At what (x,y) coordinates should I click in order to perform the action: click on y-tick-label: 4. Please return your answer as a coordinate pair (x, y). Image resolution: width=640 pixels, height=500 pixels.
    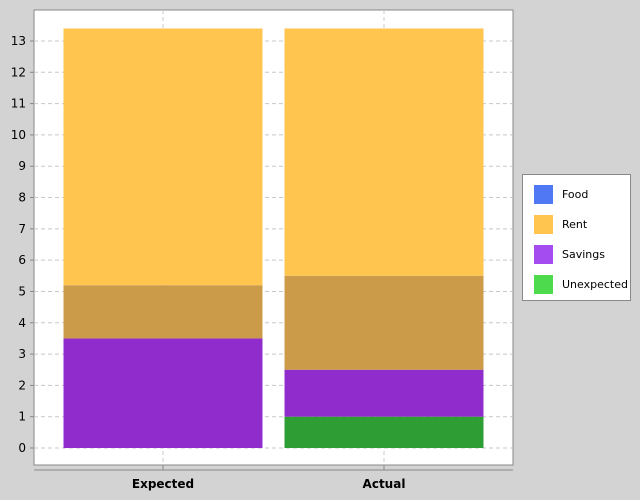
    Looking at the image, I should click on (22, 323).